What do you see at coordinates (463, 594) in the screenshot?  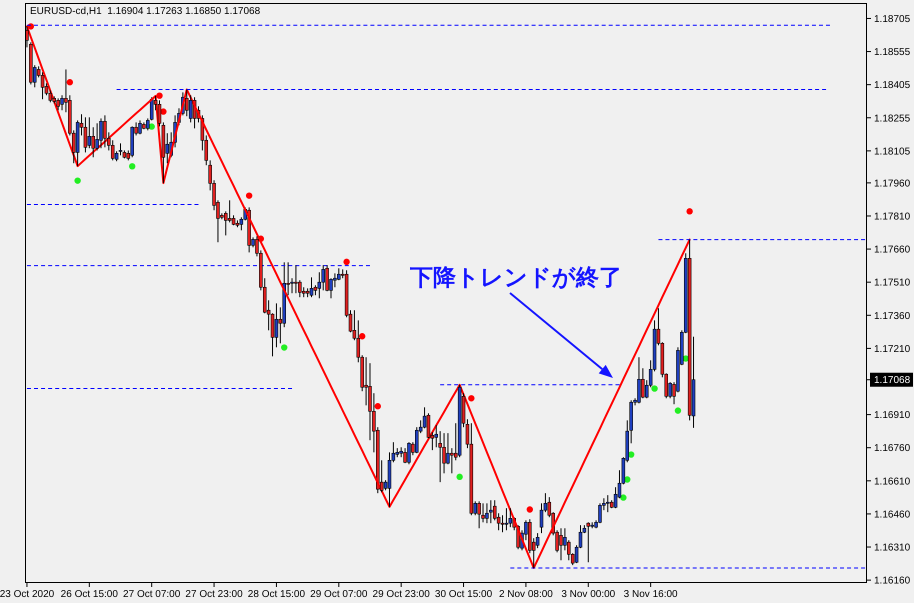 I see `x-tick-label: 30 Oct 15:00` at bounding box center [463, 594].